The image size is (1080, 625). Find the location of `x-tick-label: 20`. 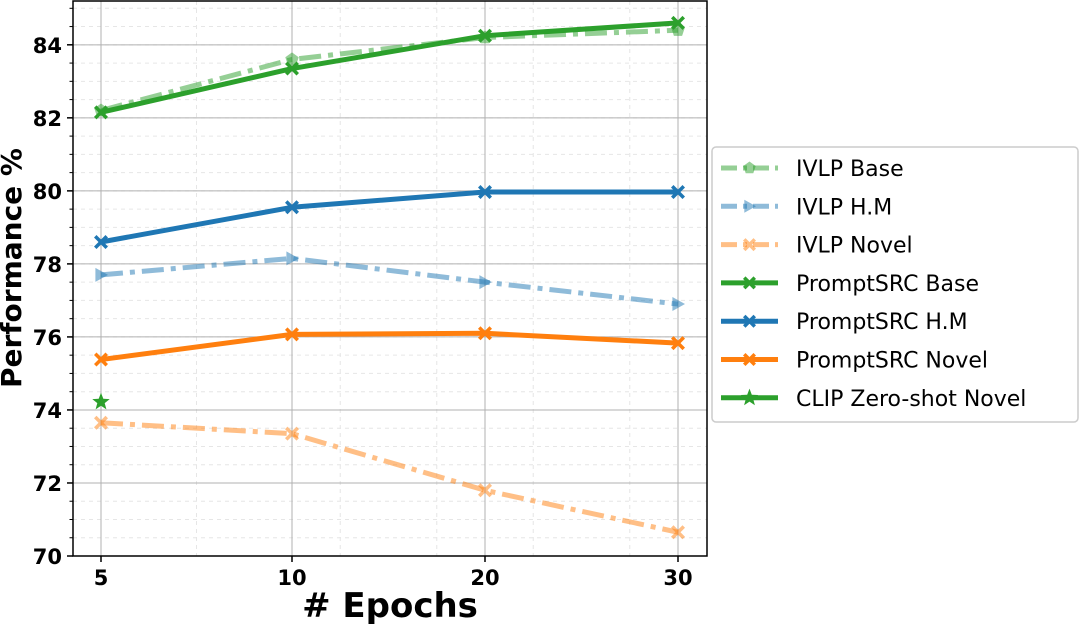

x-tick-label: 20 is located at coordinates (484, 578).